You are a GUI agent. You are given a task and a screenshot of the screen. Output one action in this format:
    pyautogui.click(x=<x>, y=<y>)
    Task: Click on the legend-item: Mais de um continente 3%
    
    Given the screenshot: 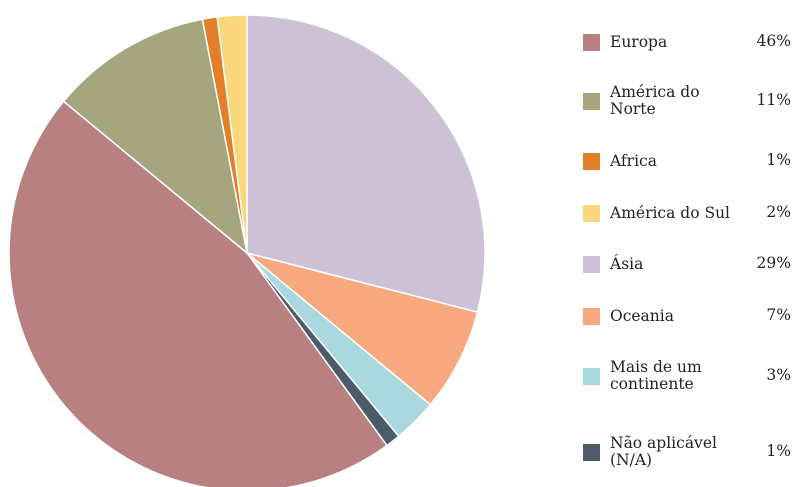 What is the action you would take?
    pyautogui.click(x=687, y=376)
    